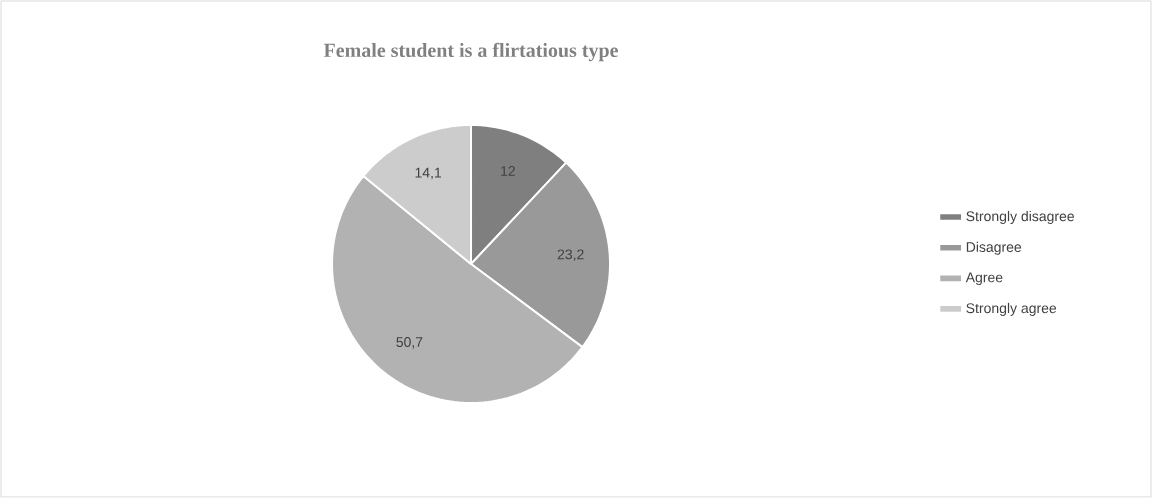 The width and height of the screenshot is (1152, 498). I want to click on legend-label: Strongly disagree, so click(1020, 217).